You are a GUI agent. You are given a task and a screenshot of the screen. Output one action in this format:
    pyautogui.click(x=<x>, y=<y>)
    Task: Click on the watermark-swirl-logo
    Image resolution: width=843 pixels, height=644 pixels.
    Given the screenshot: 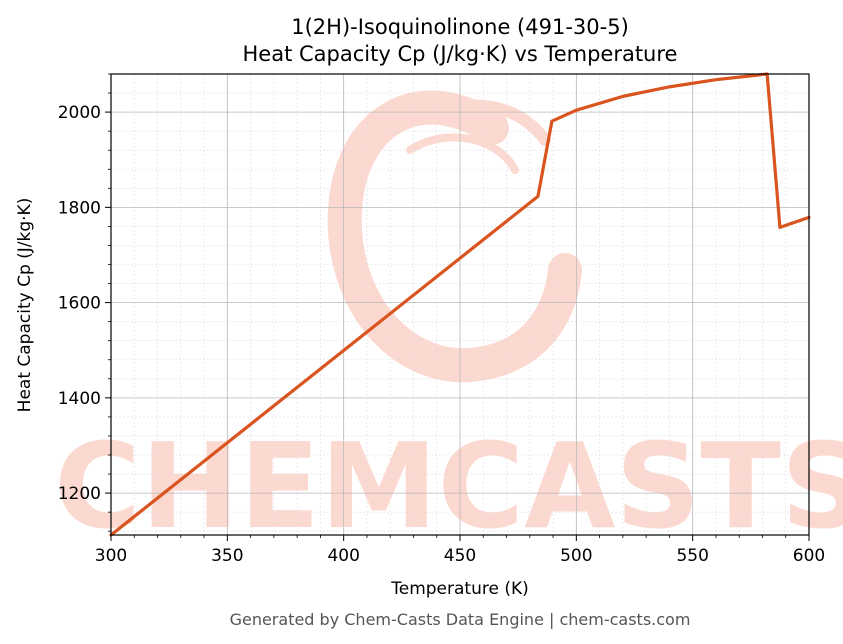 What is the action you would take?
    pyautogui.click(x=454, y=236)
    